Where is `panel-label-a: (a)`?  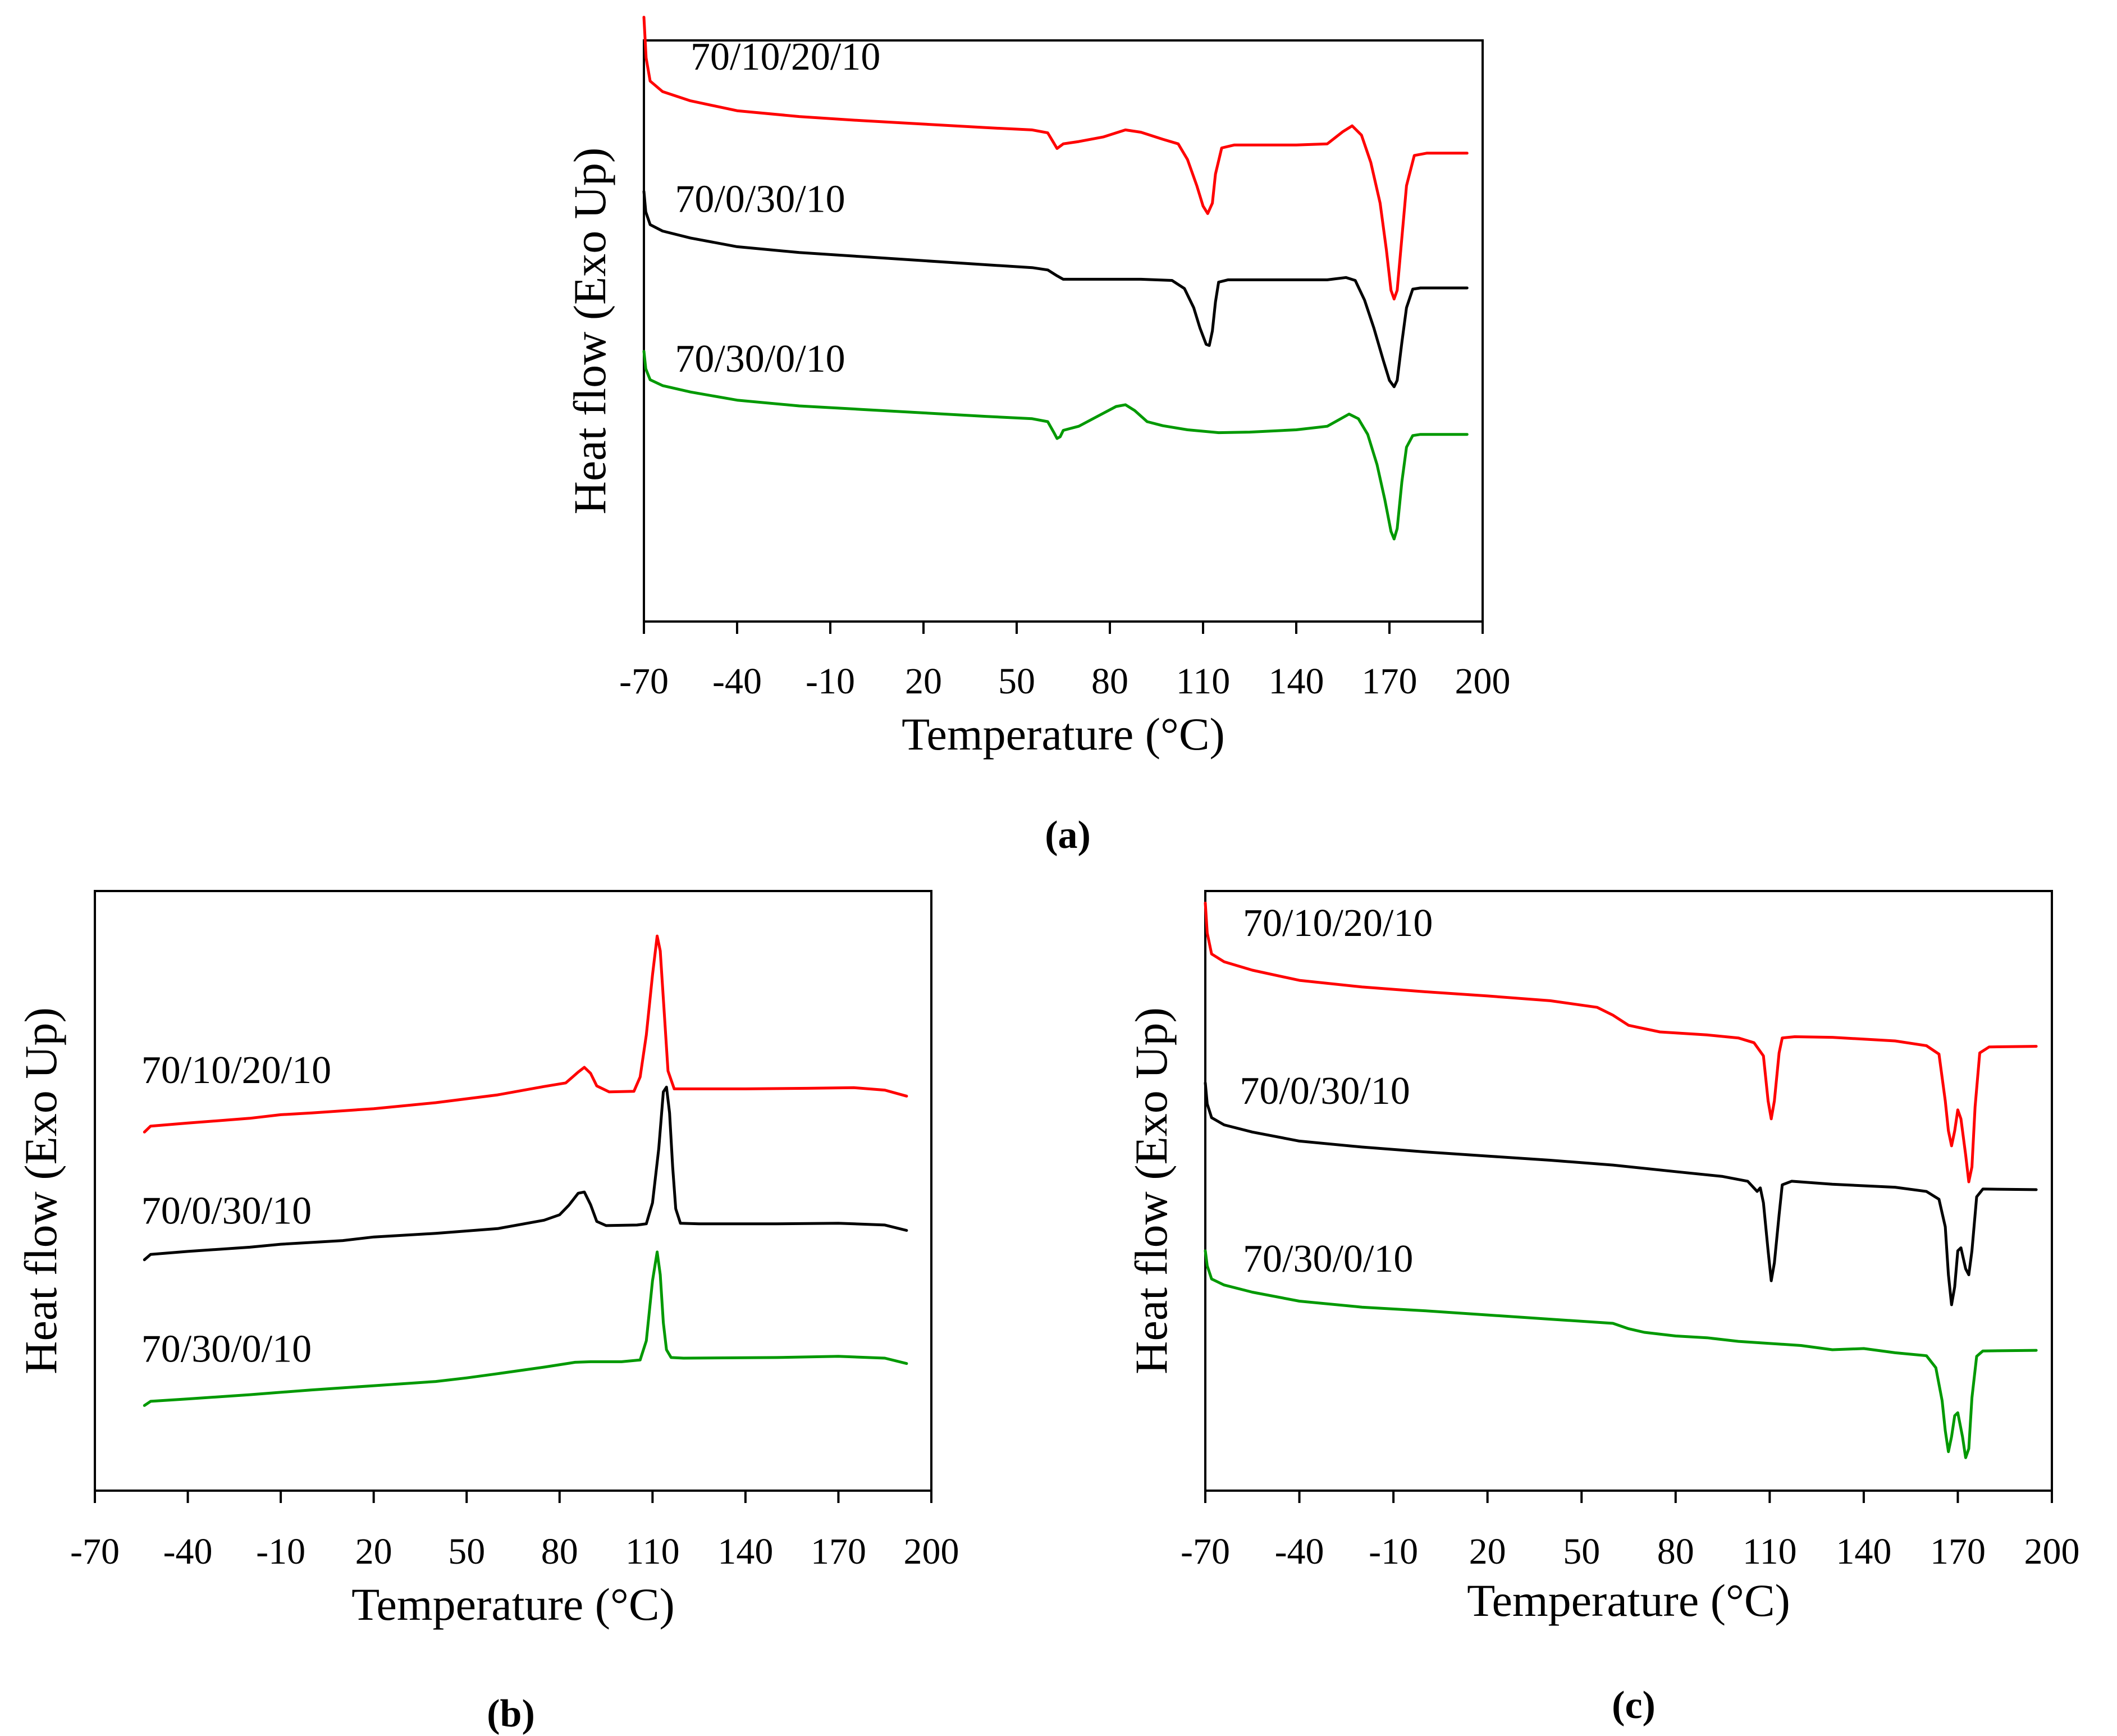
panel-label-a: (a) is located at coordinates (1068, 835).